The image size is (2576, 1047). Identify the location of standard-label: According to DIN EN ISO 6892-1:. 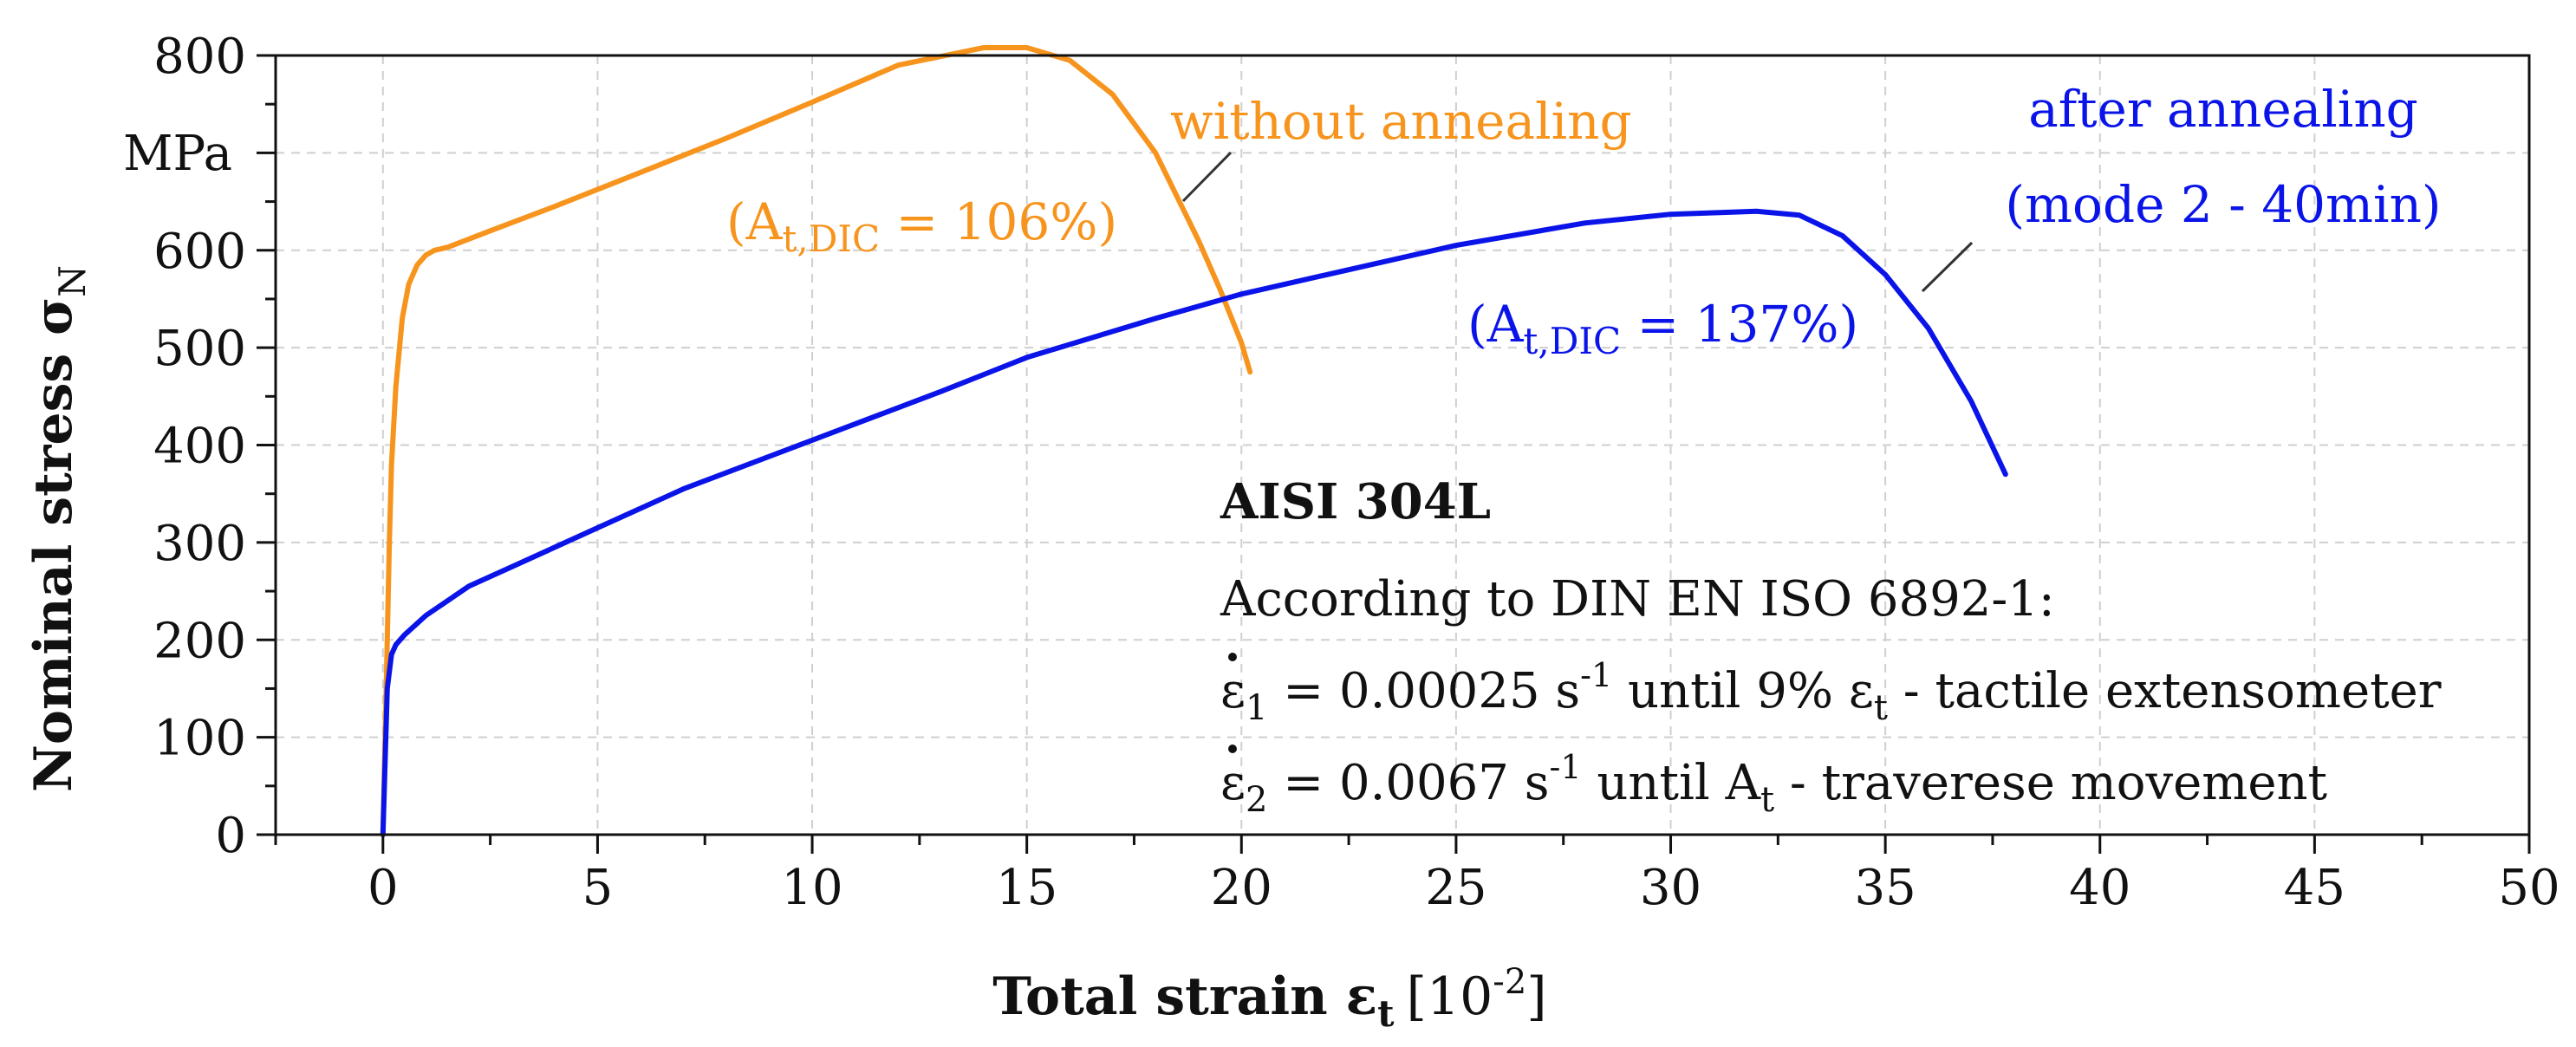
(1637, 599).